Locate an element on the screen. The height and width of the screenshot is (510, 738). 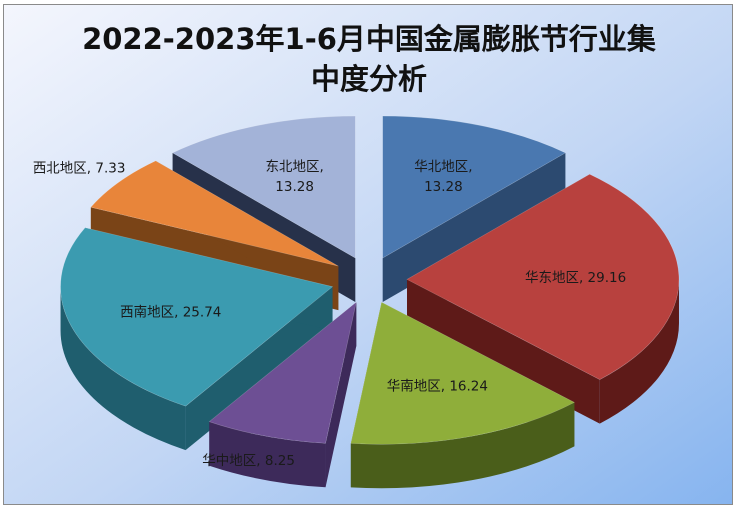
pie-slice-wall-start is located at coordinates (259, 368).